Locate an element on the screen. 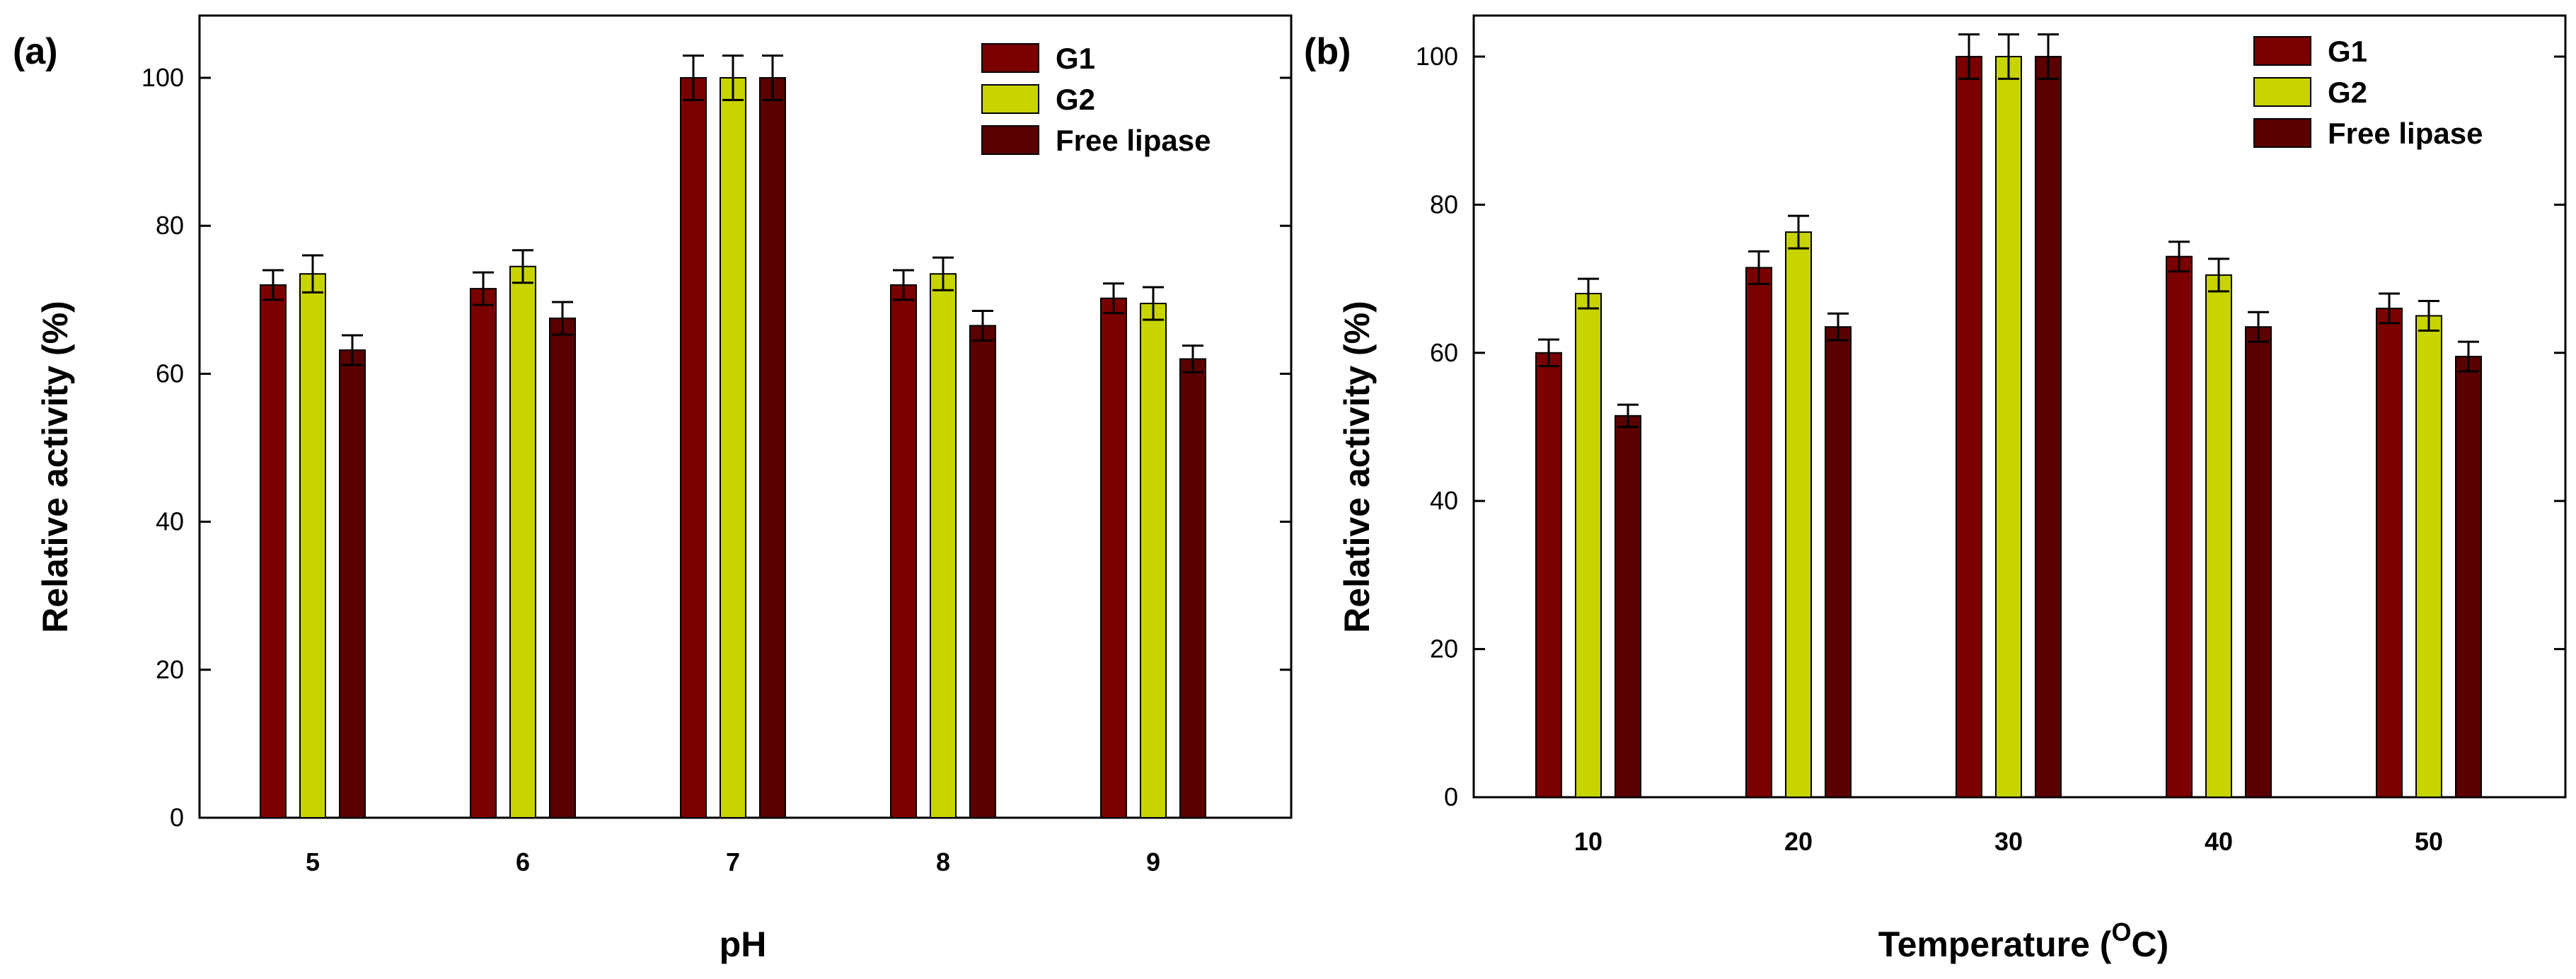 The image size is (2576, 979). x-tick-label-b: 30 is located at coordinates (2008, 842).